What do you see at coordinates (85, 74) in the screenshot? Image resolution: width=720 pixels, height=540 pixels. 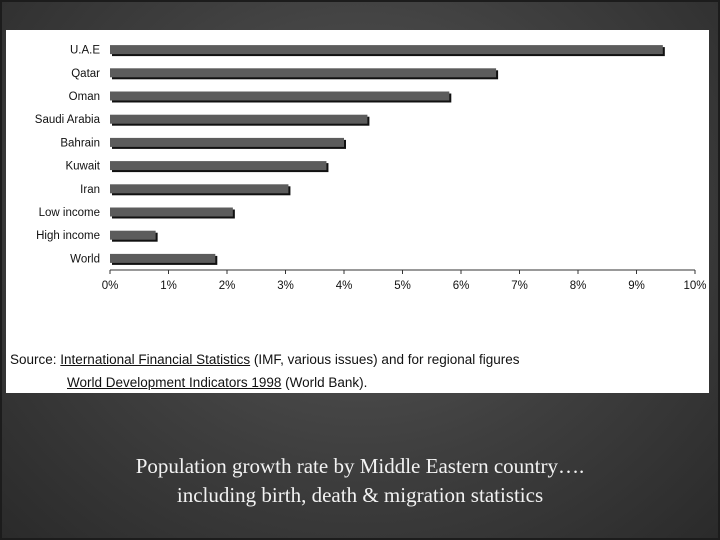 I see `category-label: Qatar` at bounding box center [85, 74].